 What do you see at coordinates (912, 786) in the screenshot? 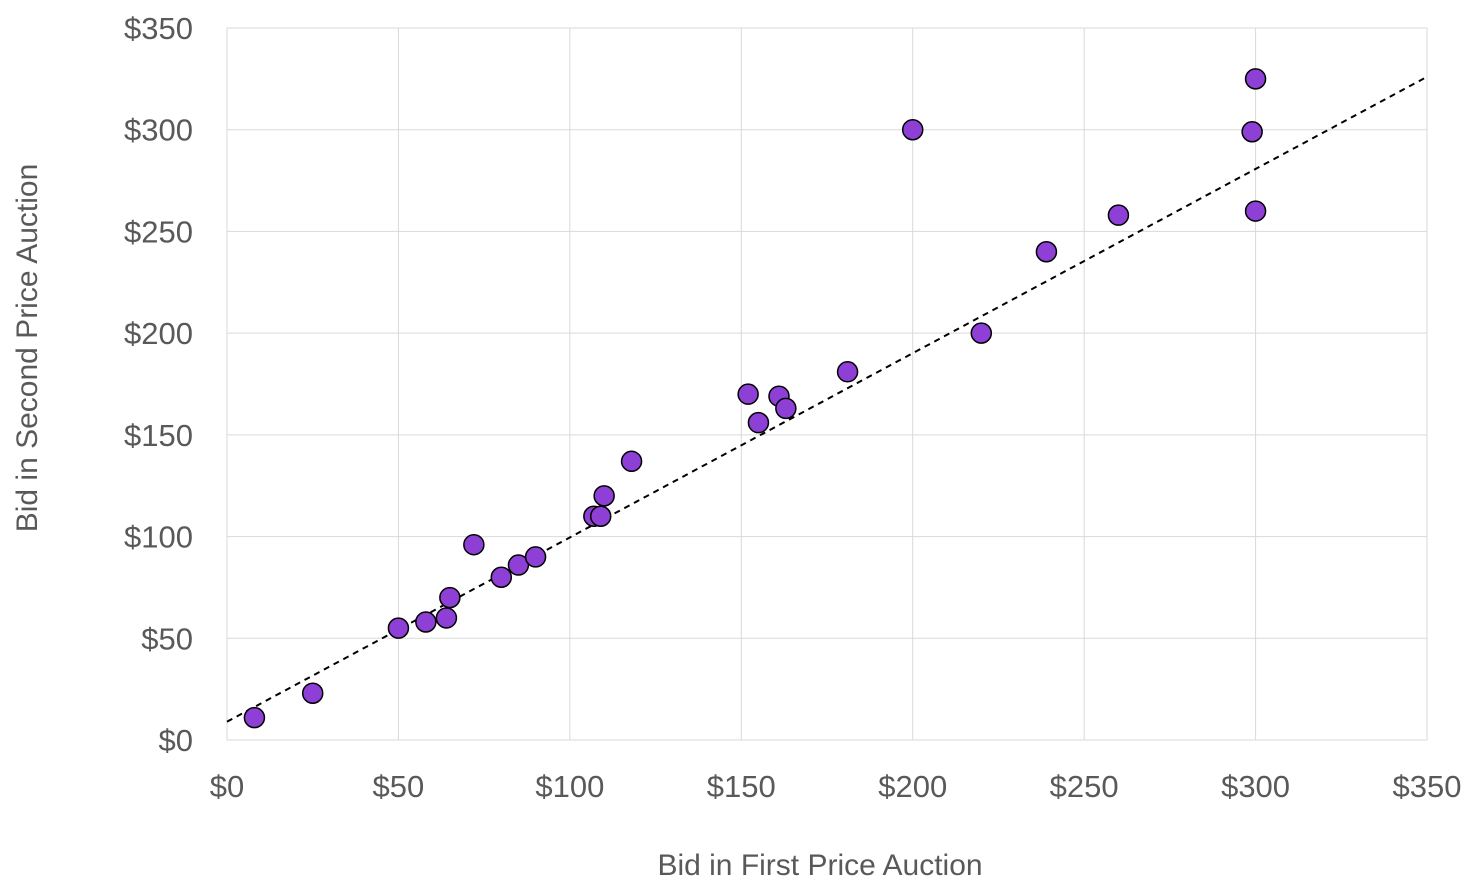
I see `x-tick-label: $200` at bounding box center [912, 786].